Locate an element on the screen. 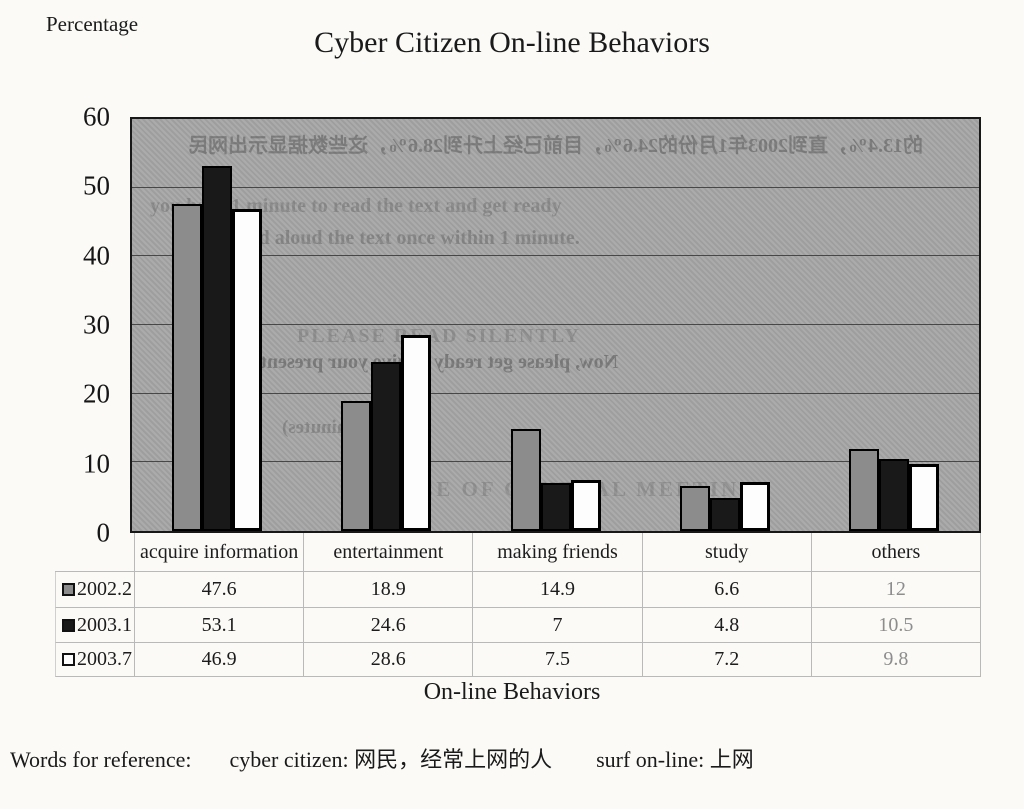 The image size is (1024, 809). value-cell: 46.9 is located at coordinates (220, 660).